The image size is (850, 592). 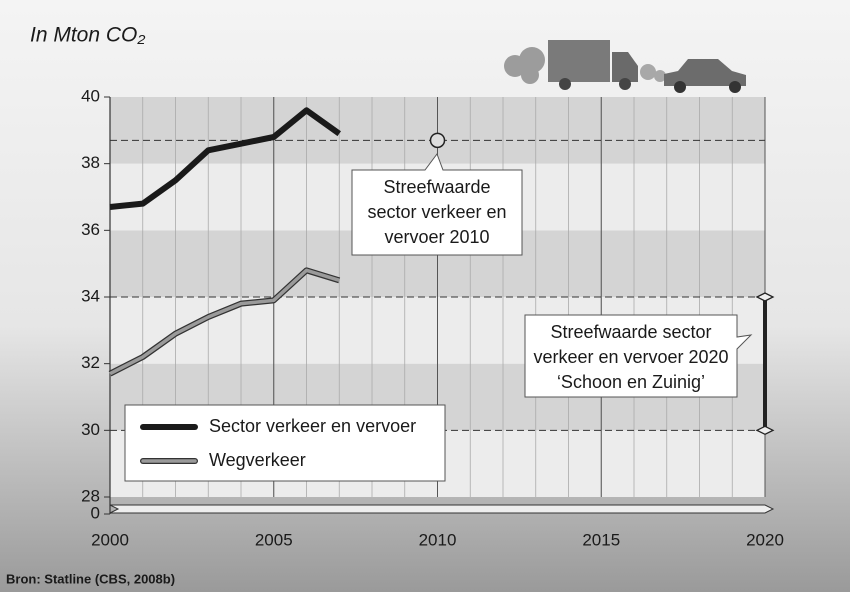 I want to click on target-point, so click(x=437, y=140).